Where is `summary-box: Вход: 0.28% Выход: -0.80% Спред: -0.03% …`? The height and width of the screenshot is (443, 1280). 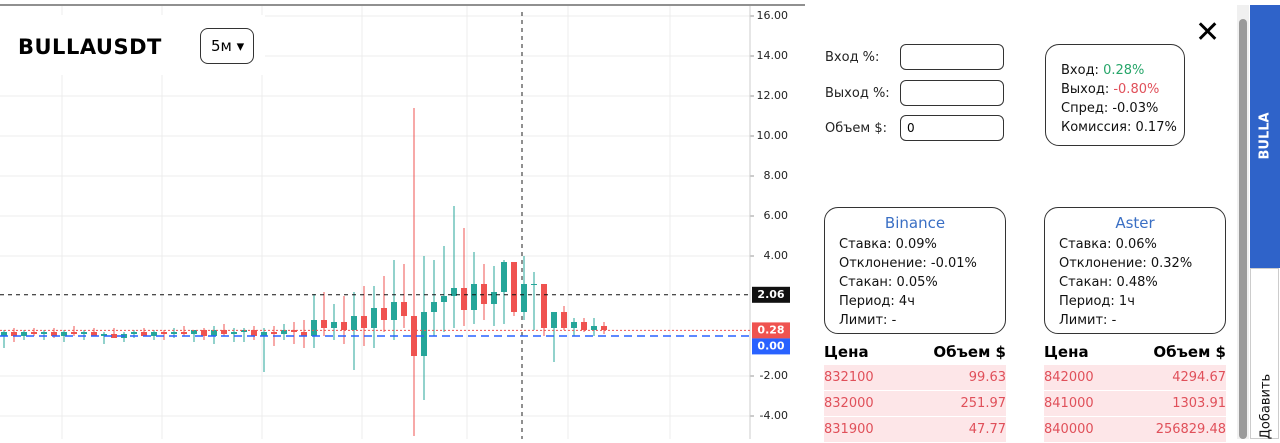 summary-box: Вход: 0.28% Выход: -0.80% Спред: -0.03% … is located at coordinates (1115, 95).